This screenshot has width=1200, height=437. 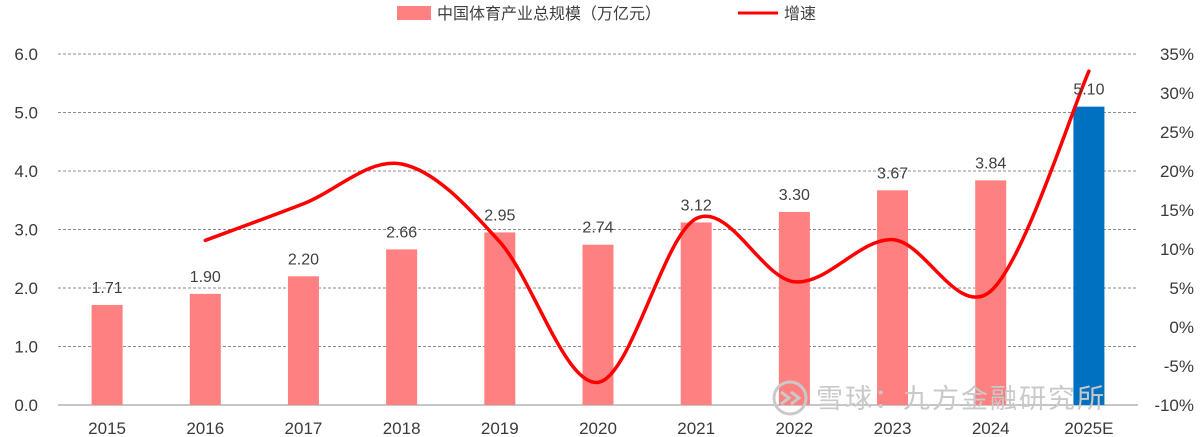 I want to click on bar-data-label: 3.67, so click(x=892, y=173).